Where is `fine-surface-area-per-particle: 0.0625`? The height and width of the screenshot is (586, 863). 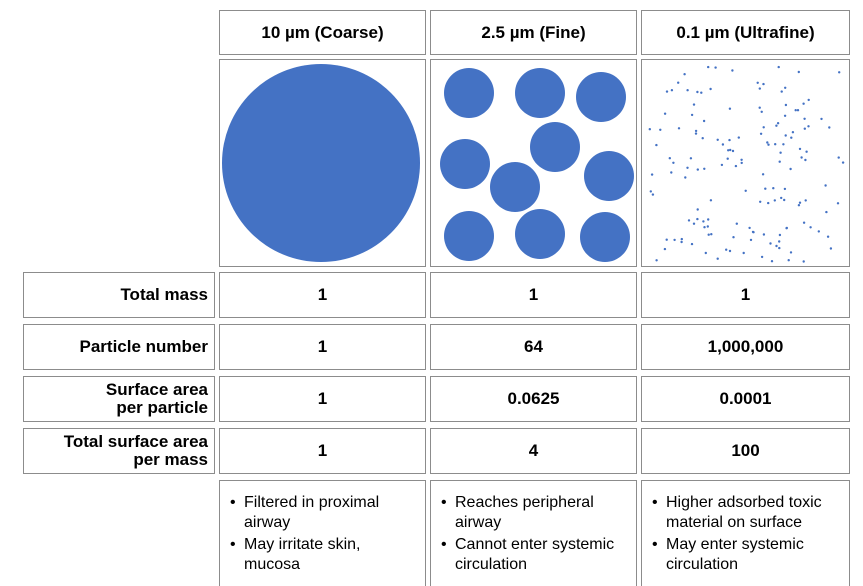 fine-surface-area-per-particle: 0.0625 is located at coordinates (533, 399).